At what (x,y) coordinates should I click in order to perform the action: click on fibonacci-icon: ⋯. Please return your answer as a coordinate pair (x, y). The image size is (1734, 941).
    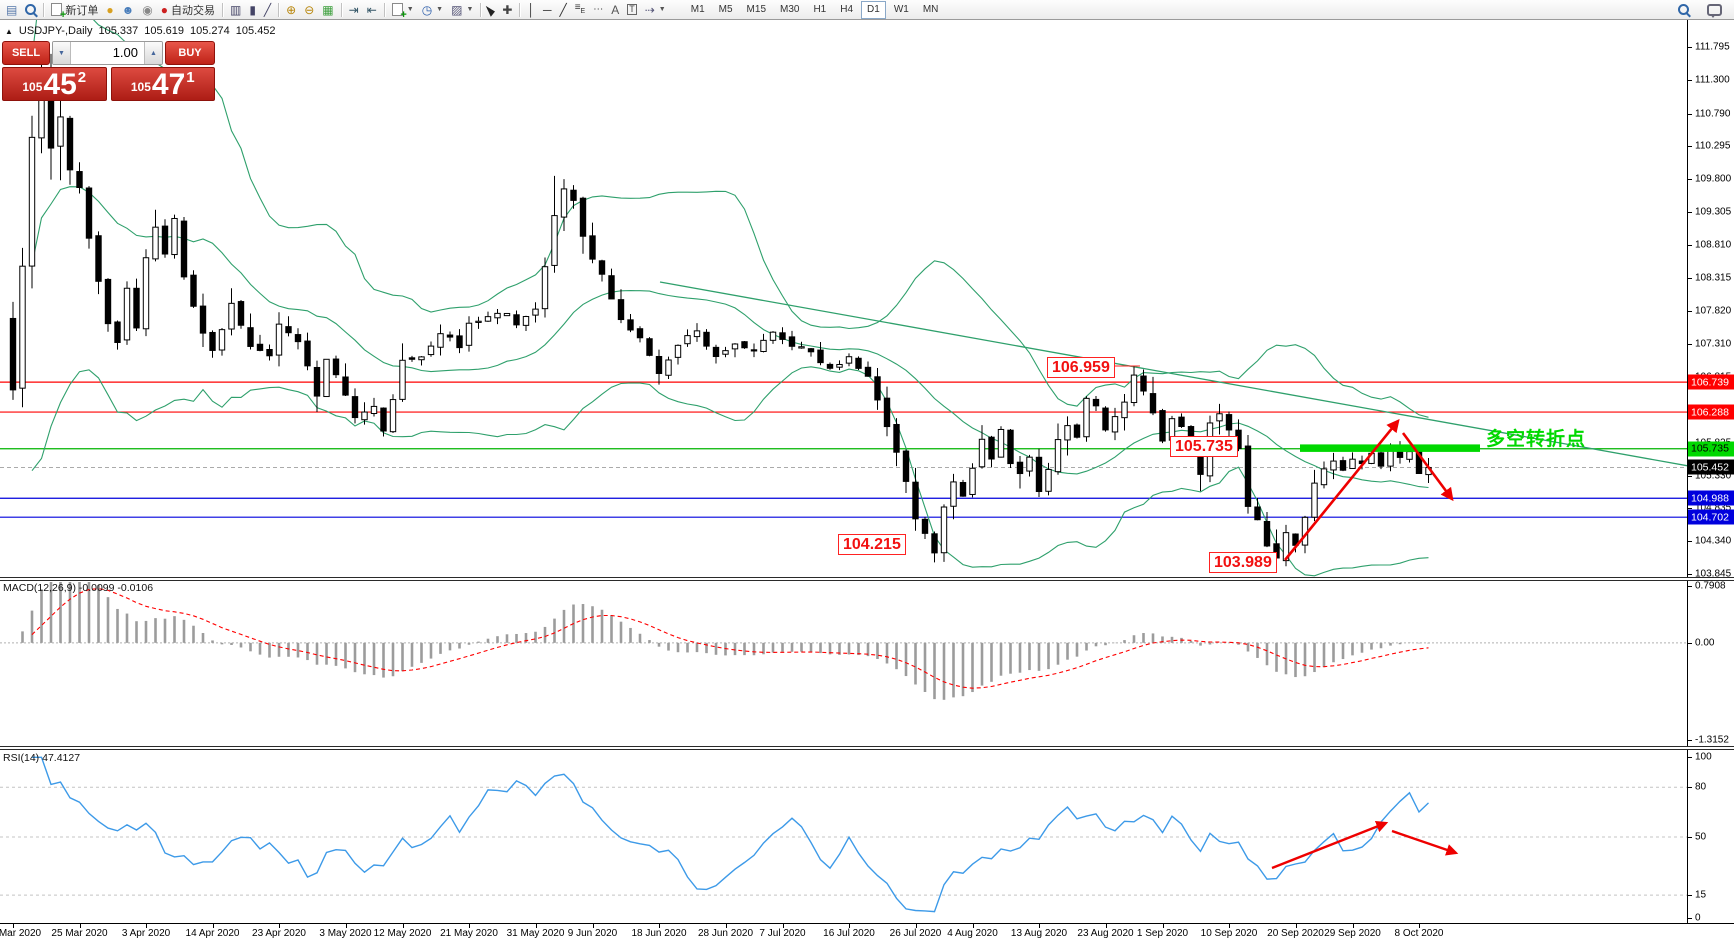
    Looking at the image, I should click on (598, 9).